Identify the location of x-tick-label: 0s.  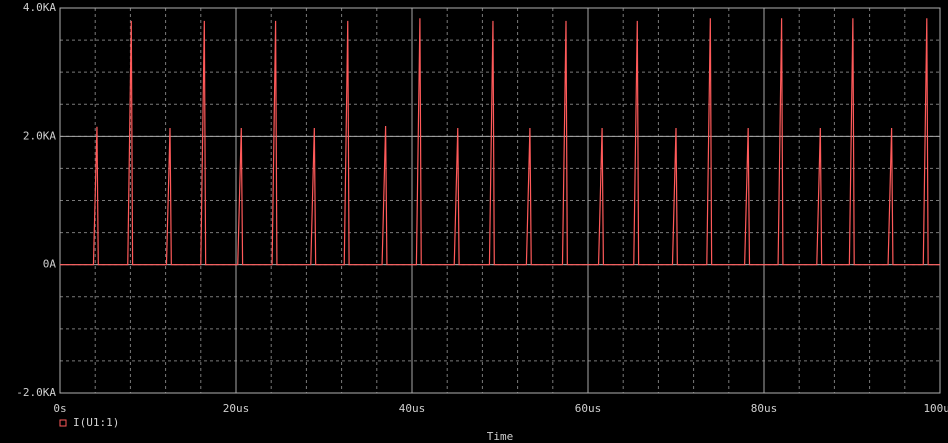
(59, 408).